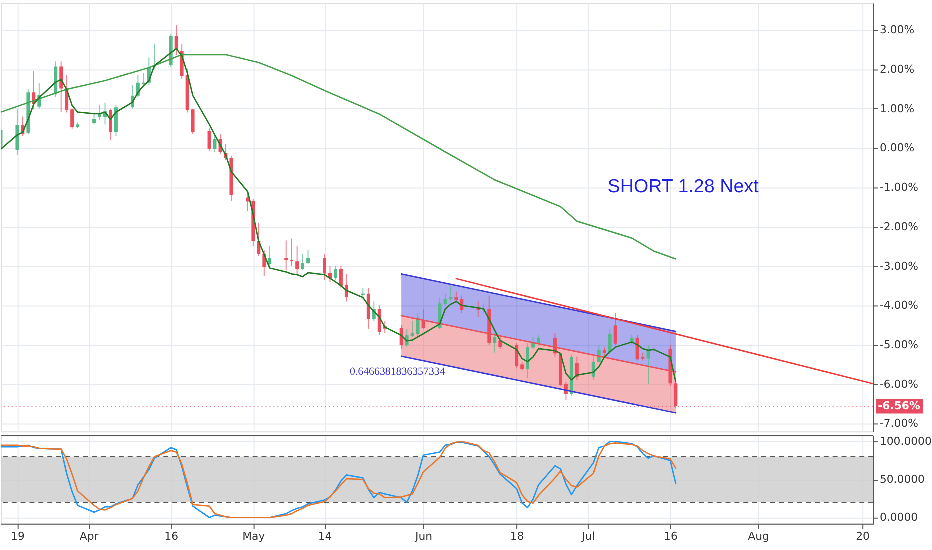 This screenshot has height=550, width=932. What do you see at coordinates (684, 186) in the screenshot?
I see `annotation: SHORT 1.28 Next` at bounding box center [684, 186].